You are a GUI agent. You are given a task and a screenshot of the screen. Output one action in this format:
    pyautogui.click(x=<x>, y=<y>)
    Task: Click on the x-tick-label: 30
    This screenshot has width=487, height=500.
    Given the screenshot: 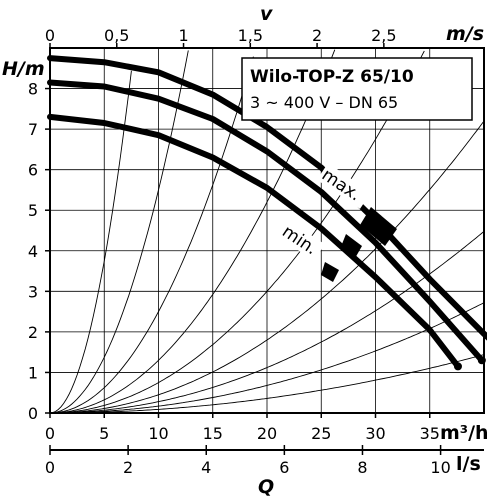 What is the action you would take?
    pyautogui.click(x=375, y=433)
    